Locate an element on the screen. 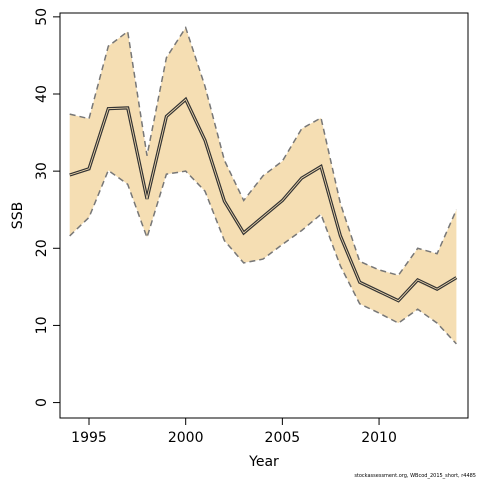  x-axis: 1995 2000 2005 2010 is located at coordinates (234, 432).